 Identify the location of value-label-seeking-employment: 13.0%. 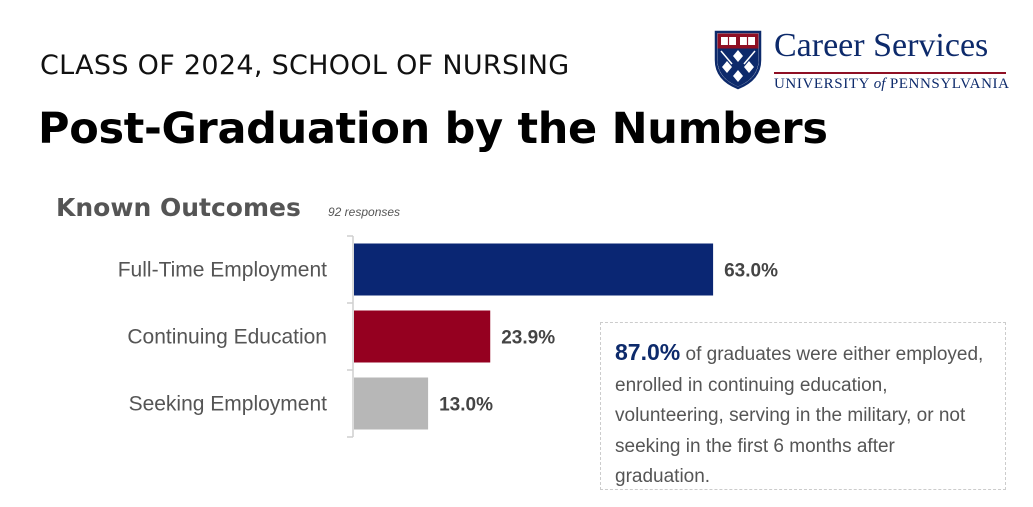
(466, 405).